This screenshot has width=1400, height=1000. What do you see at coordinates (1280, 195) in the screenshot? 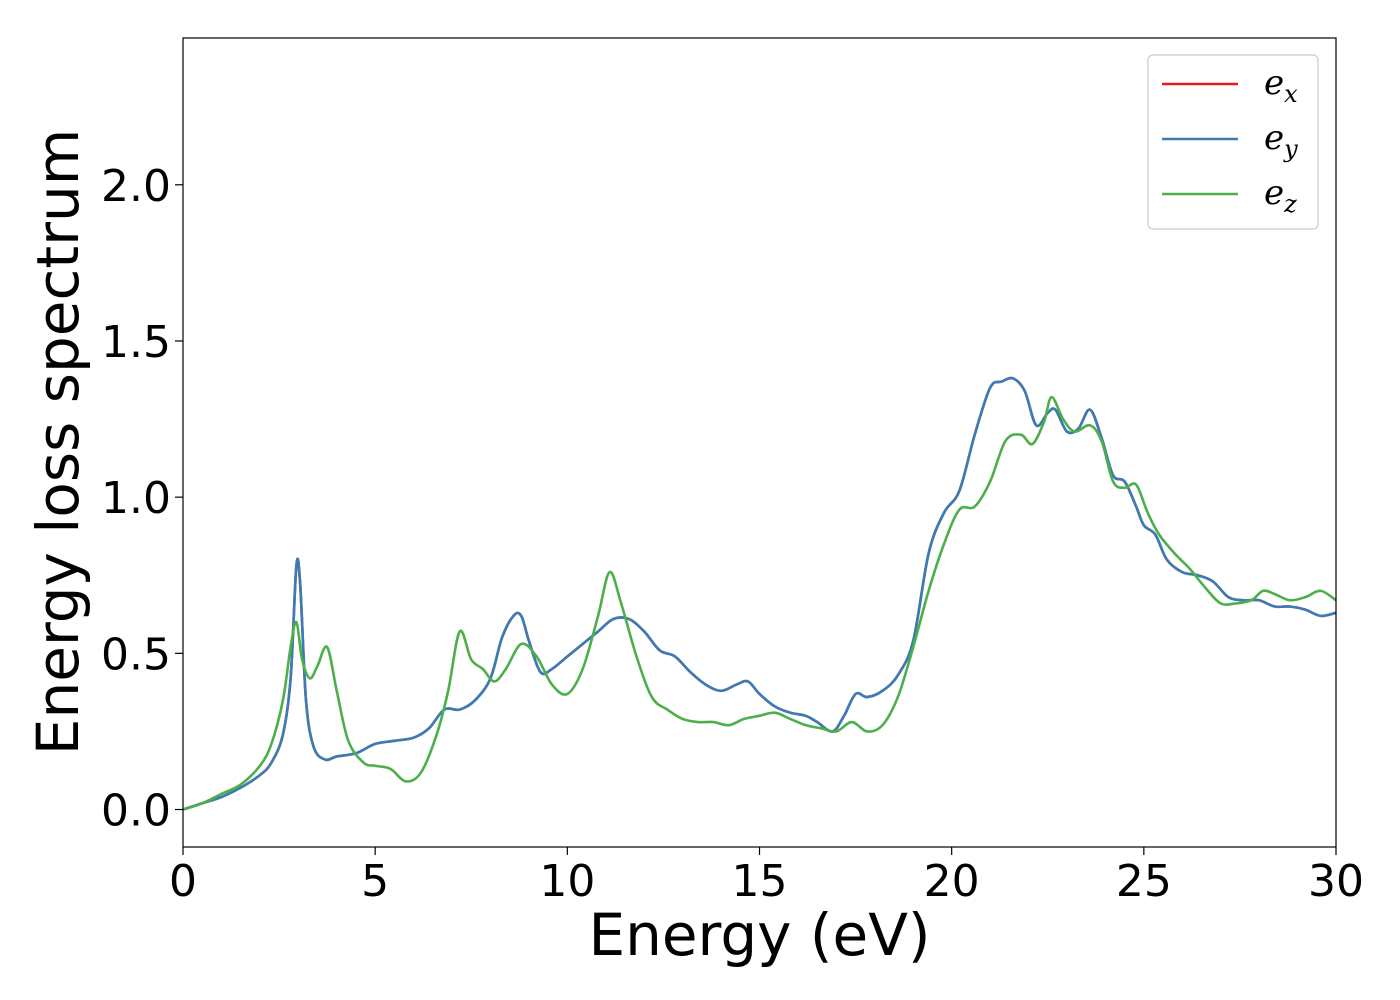
I see `legend-label-e-z: ez` at bounding box center [1280, 195].